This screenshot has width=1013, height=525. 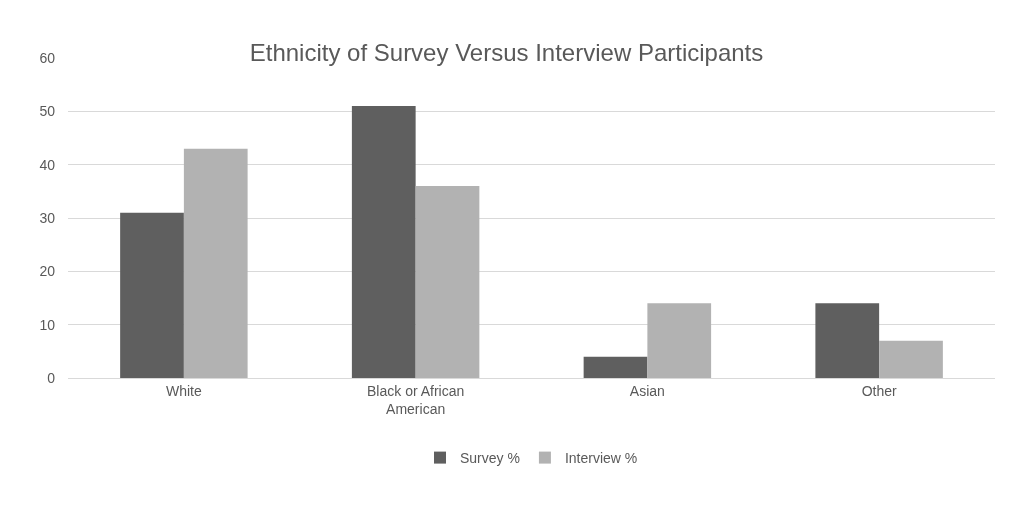 What do you see at coordinates (47, 111) in the screenshot?
I see `y-tick-label: 50` at bounding box center [47, 111].